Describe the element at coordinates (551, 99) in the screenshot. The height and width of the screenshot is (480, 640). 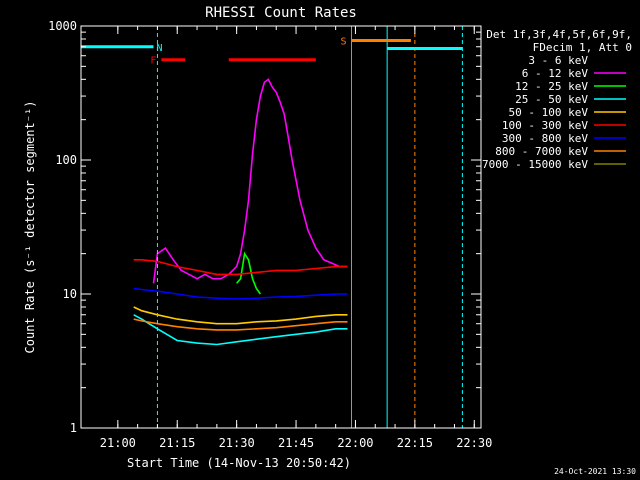
I see `legend-entry-label: 25 - 50 keV` at that location.